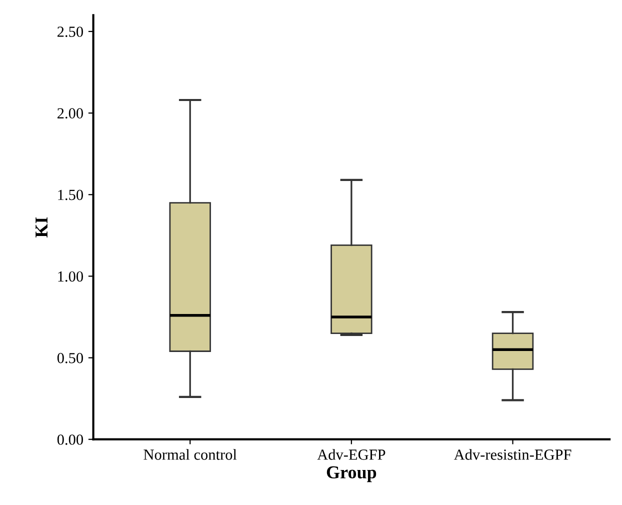 This screenshot has width=622, height=505. What do you see at coordinates (42, 227) in the screenshot?
I see `y-axis-title: KI` at bounding box center [42, 227].